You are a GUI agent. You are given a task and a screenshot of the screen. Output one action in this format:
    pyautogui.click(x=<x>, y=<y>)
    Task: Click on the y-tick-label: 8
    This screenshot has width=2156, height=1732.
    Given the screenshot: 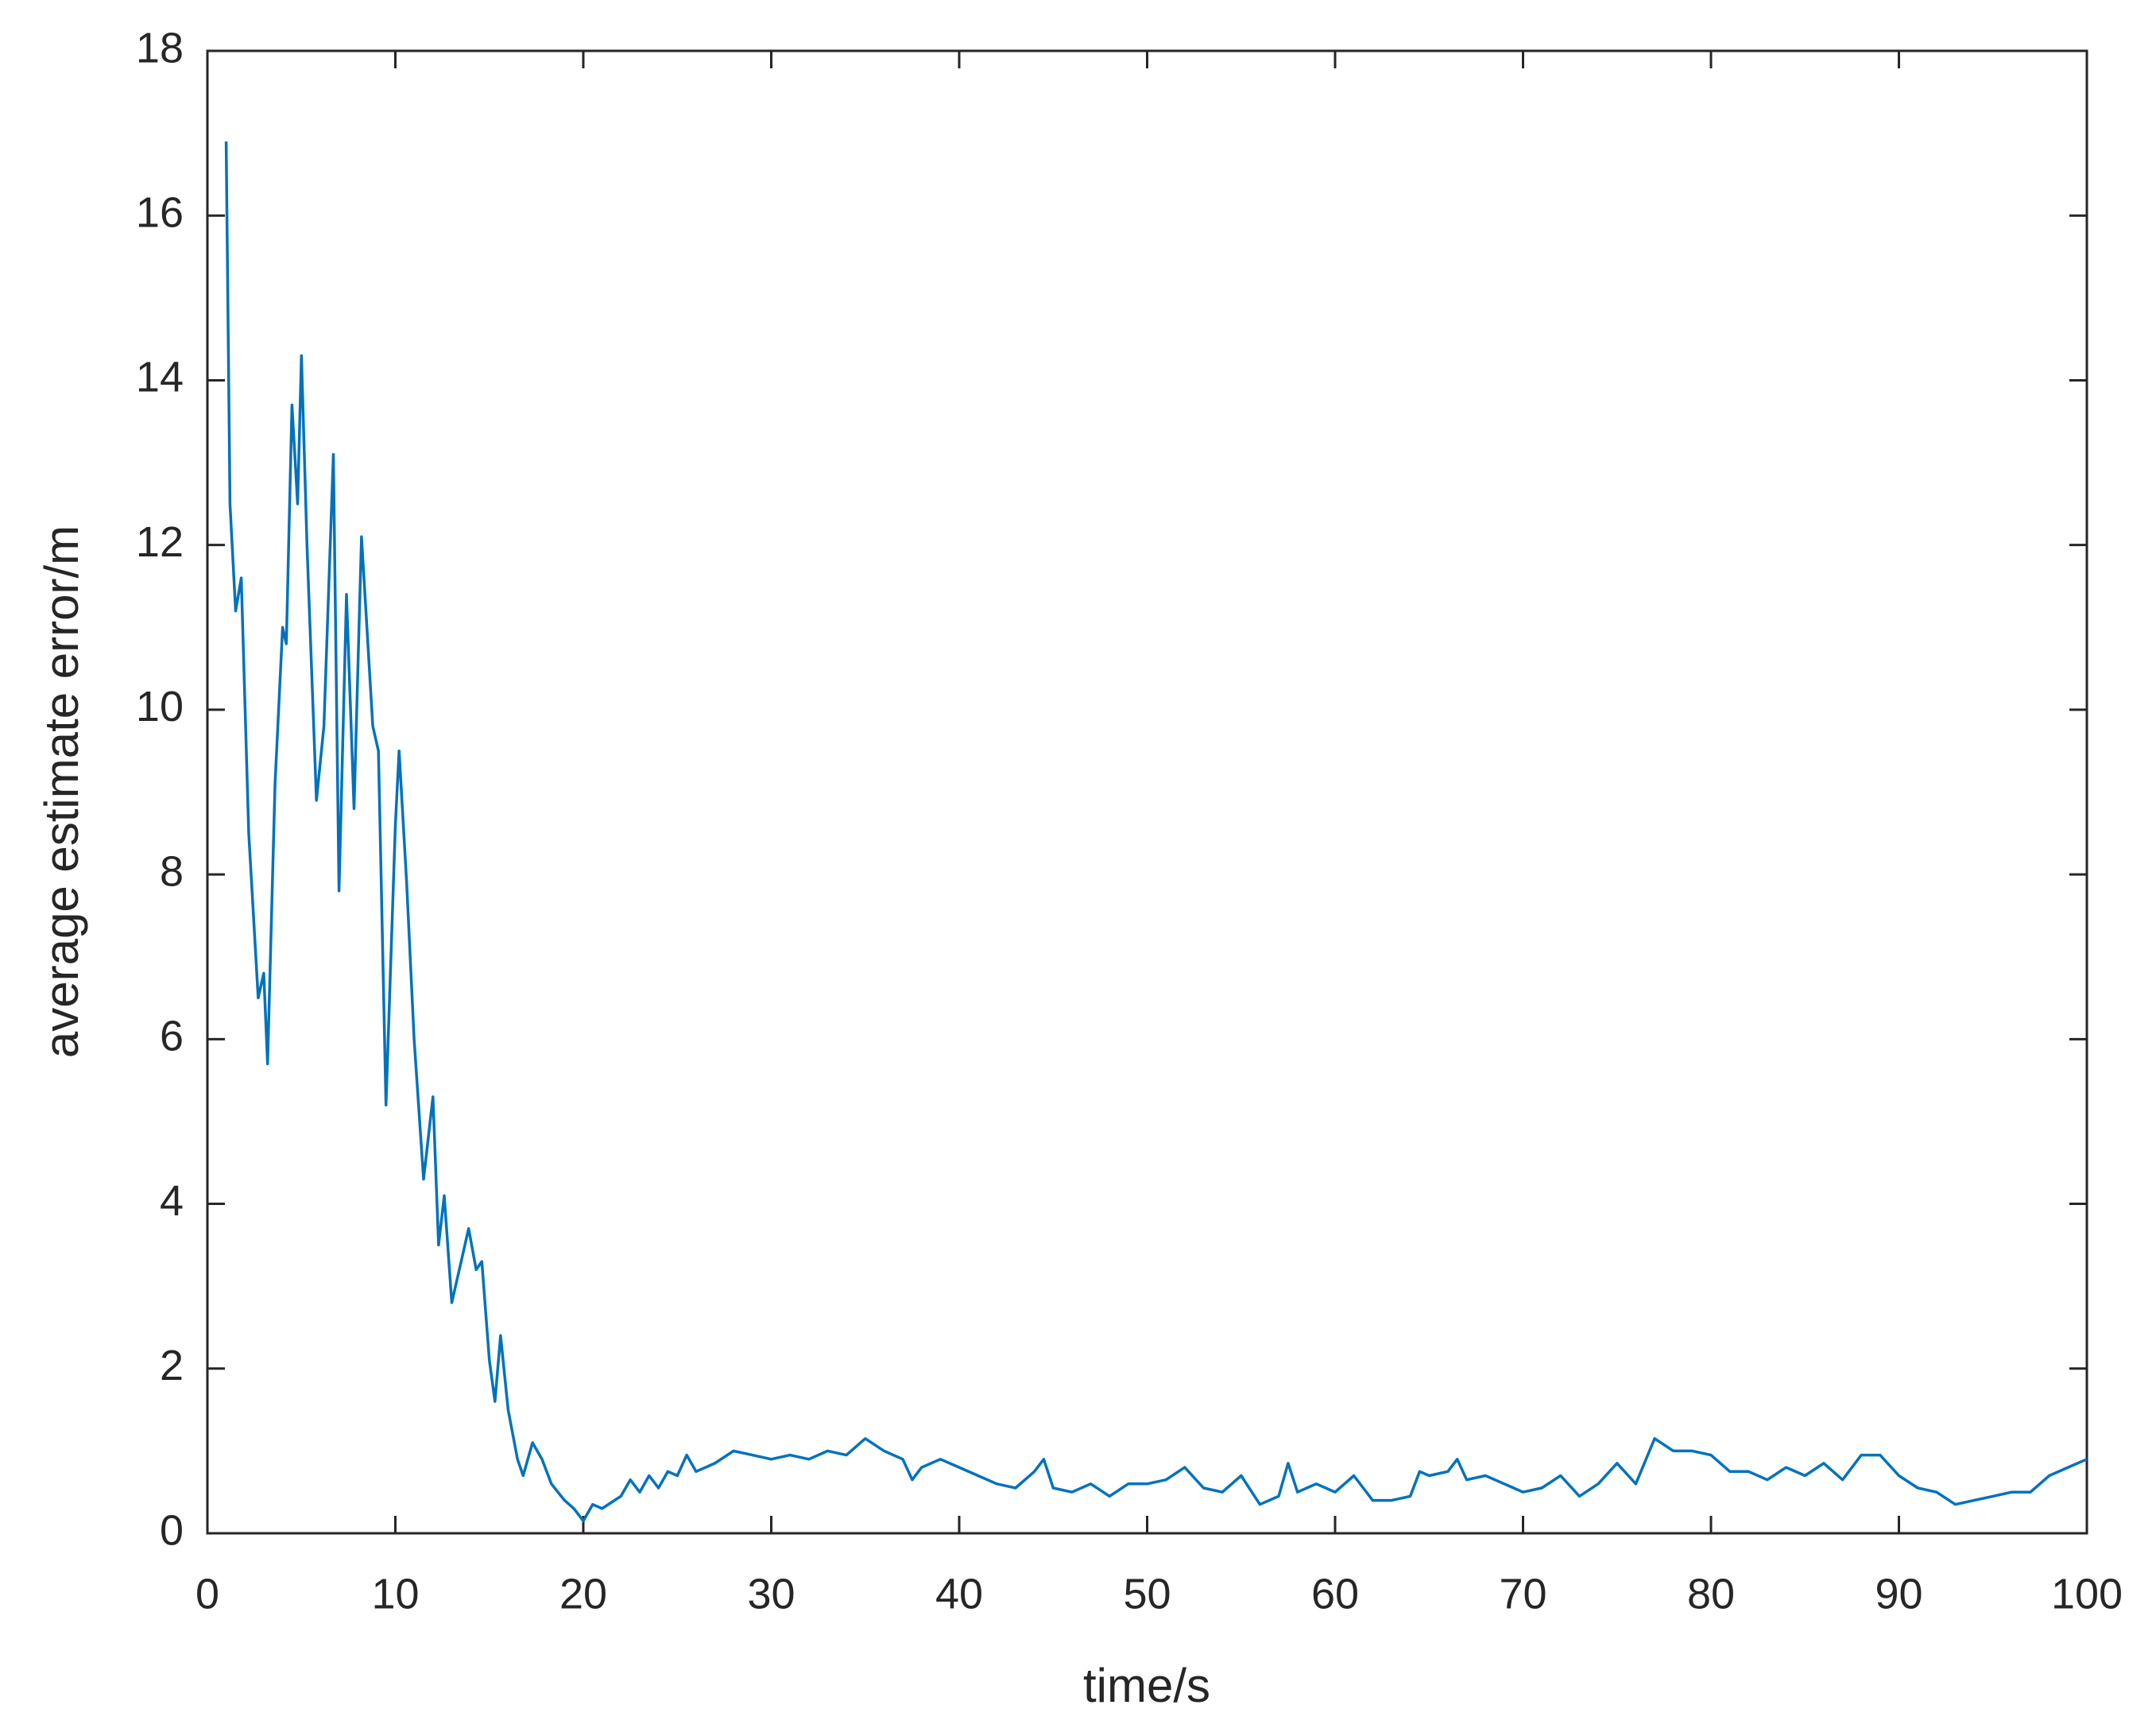 What is the action you would take?
    pyautogui.click(x=172, y=871)
    